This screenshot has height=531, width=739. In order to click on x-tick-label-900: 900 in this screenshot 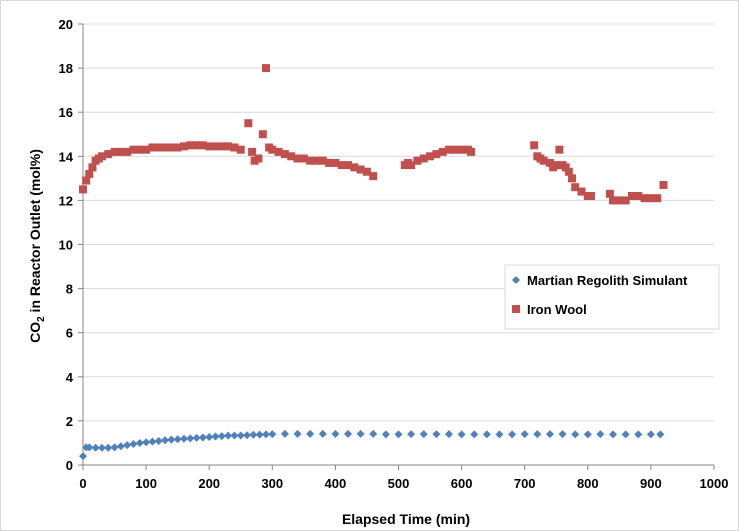, I will do `click(651, 483)`.